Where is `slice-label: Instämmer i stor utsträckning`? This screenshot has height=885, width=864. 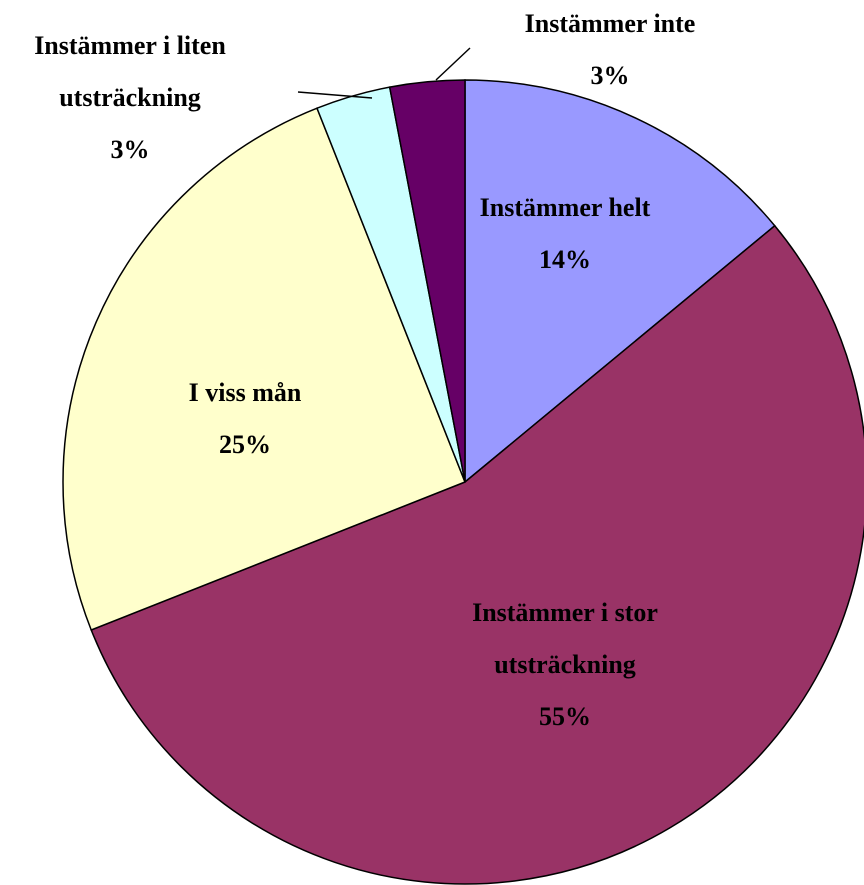
slice-label: Instämmer i stor utsträckning is located at coordinates (565, 638).